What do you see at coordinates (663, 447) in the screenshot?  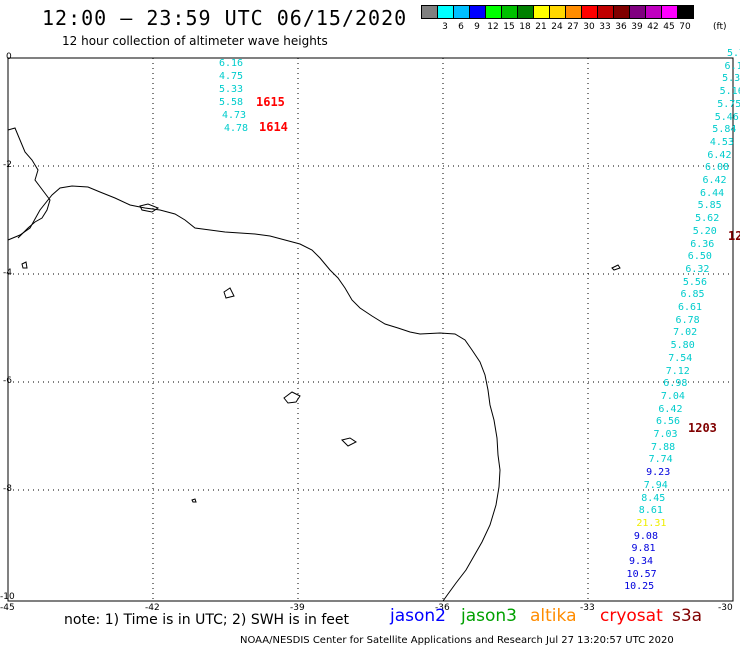 I see `wave-height-value: 7.88` at bounding box center [663, 447].